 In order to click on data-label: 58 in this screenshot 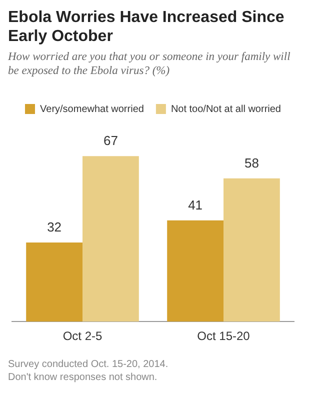, I will do `click(251, 162)`.